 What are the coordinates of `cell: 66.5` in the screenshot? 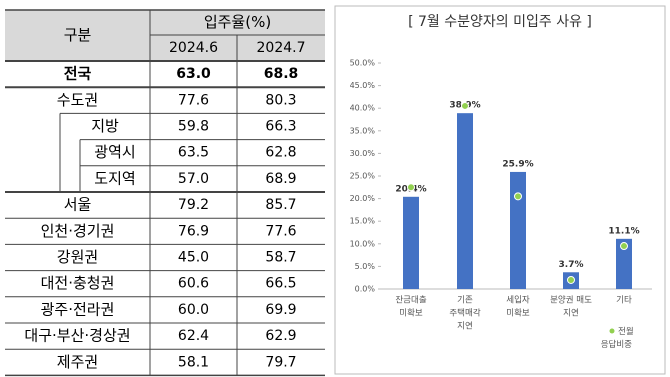 It's located at (280, 284).